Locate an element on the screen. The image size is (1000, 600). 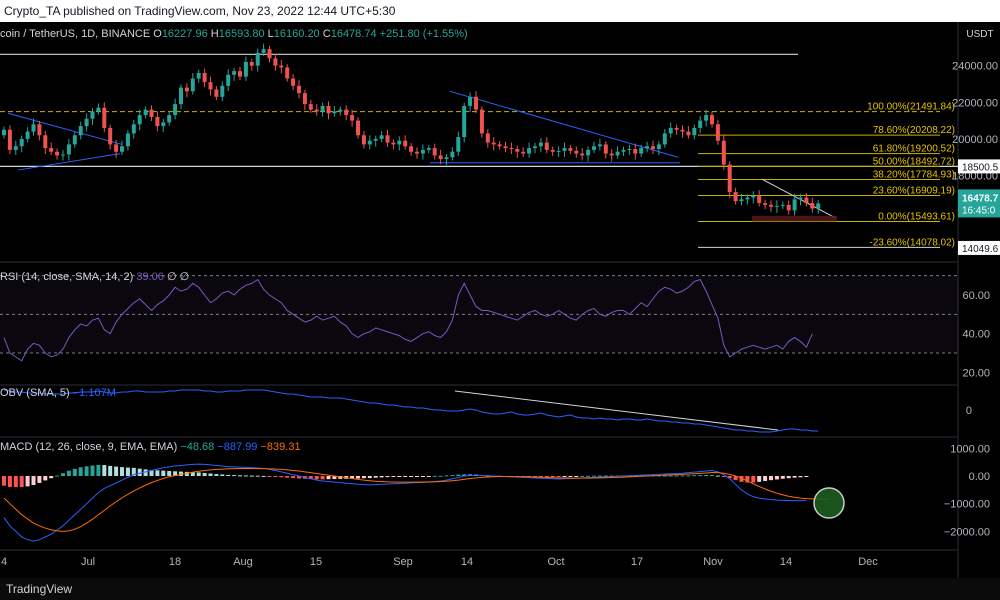
rsi-legend: RSI (14, close, SMA, 14, 2) 39.06 ∅ ∅ is located at coordinates (94, 276).